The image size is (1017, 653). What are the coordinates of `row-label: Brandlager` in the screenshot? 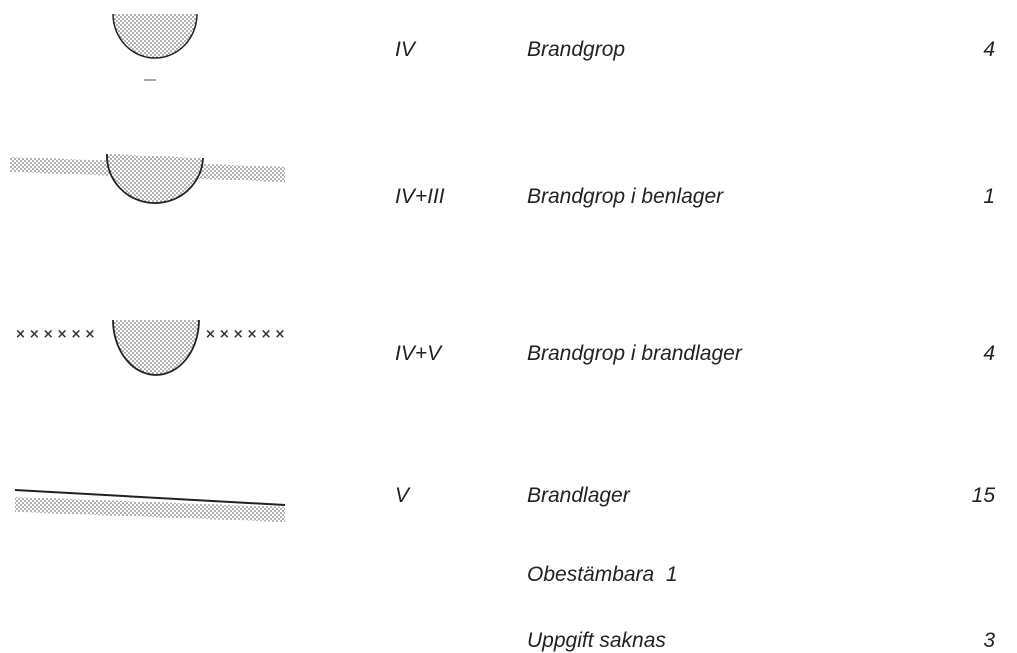 It's located at (578, 495).